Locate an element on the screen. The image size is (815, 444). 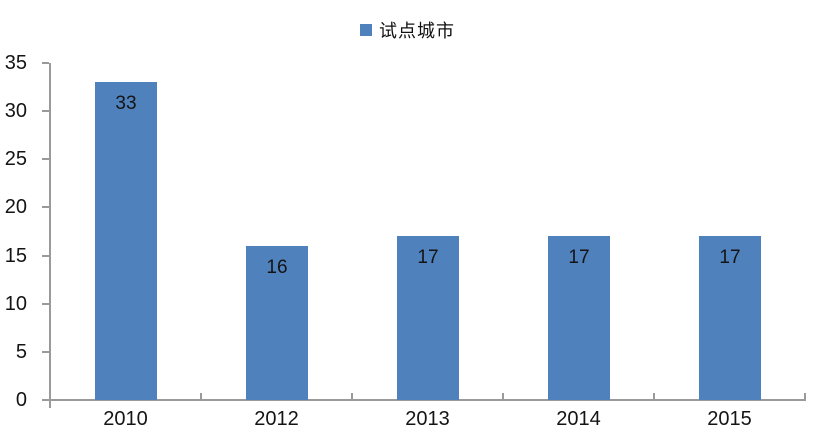
legend-label: 试点城市 is located at coordinates (417, 31).